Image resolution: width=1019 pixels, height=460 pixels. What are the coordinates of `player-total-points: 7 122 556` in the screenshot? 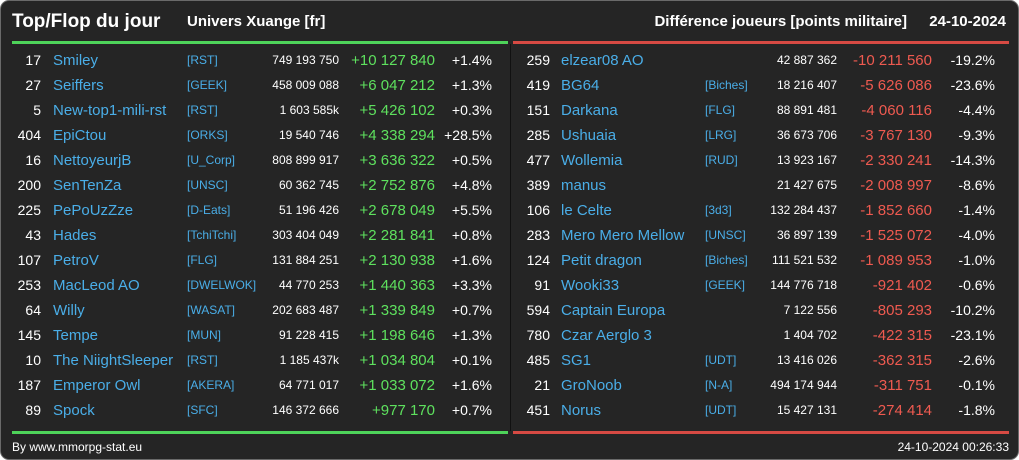 It's located at (810, 310).